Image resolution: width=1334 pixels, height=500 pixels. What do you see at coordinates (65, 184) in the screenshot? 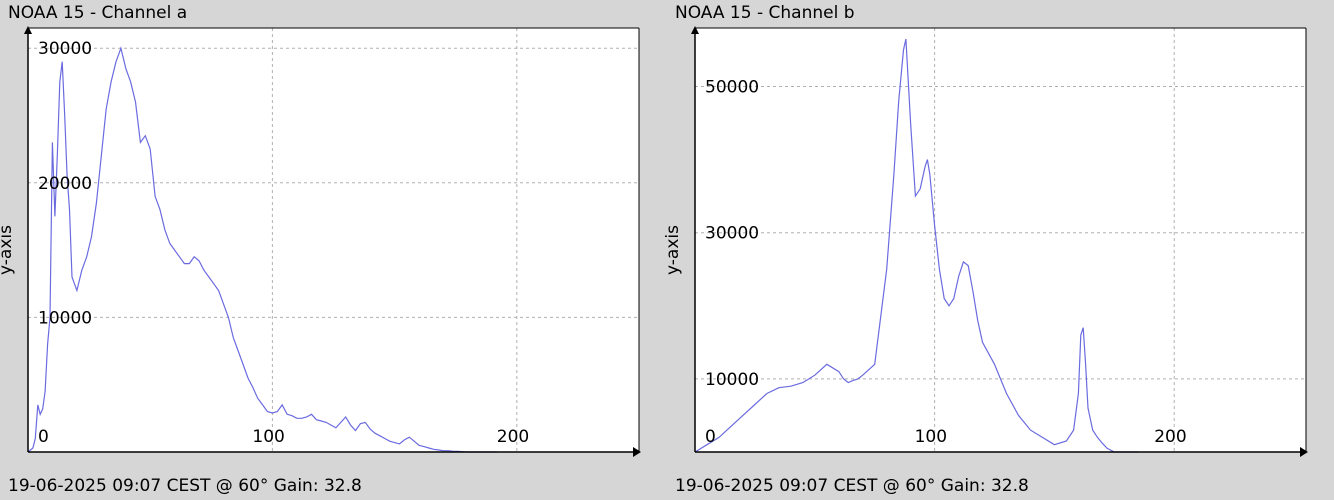
I see `y-tick-label: 20000` at bounding box center [65, 184].